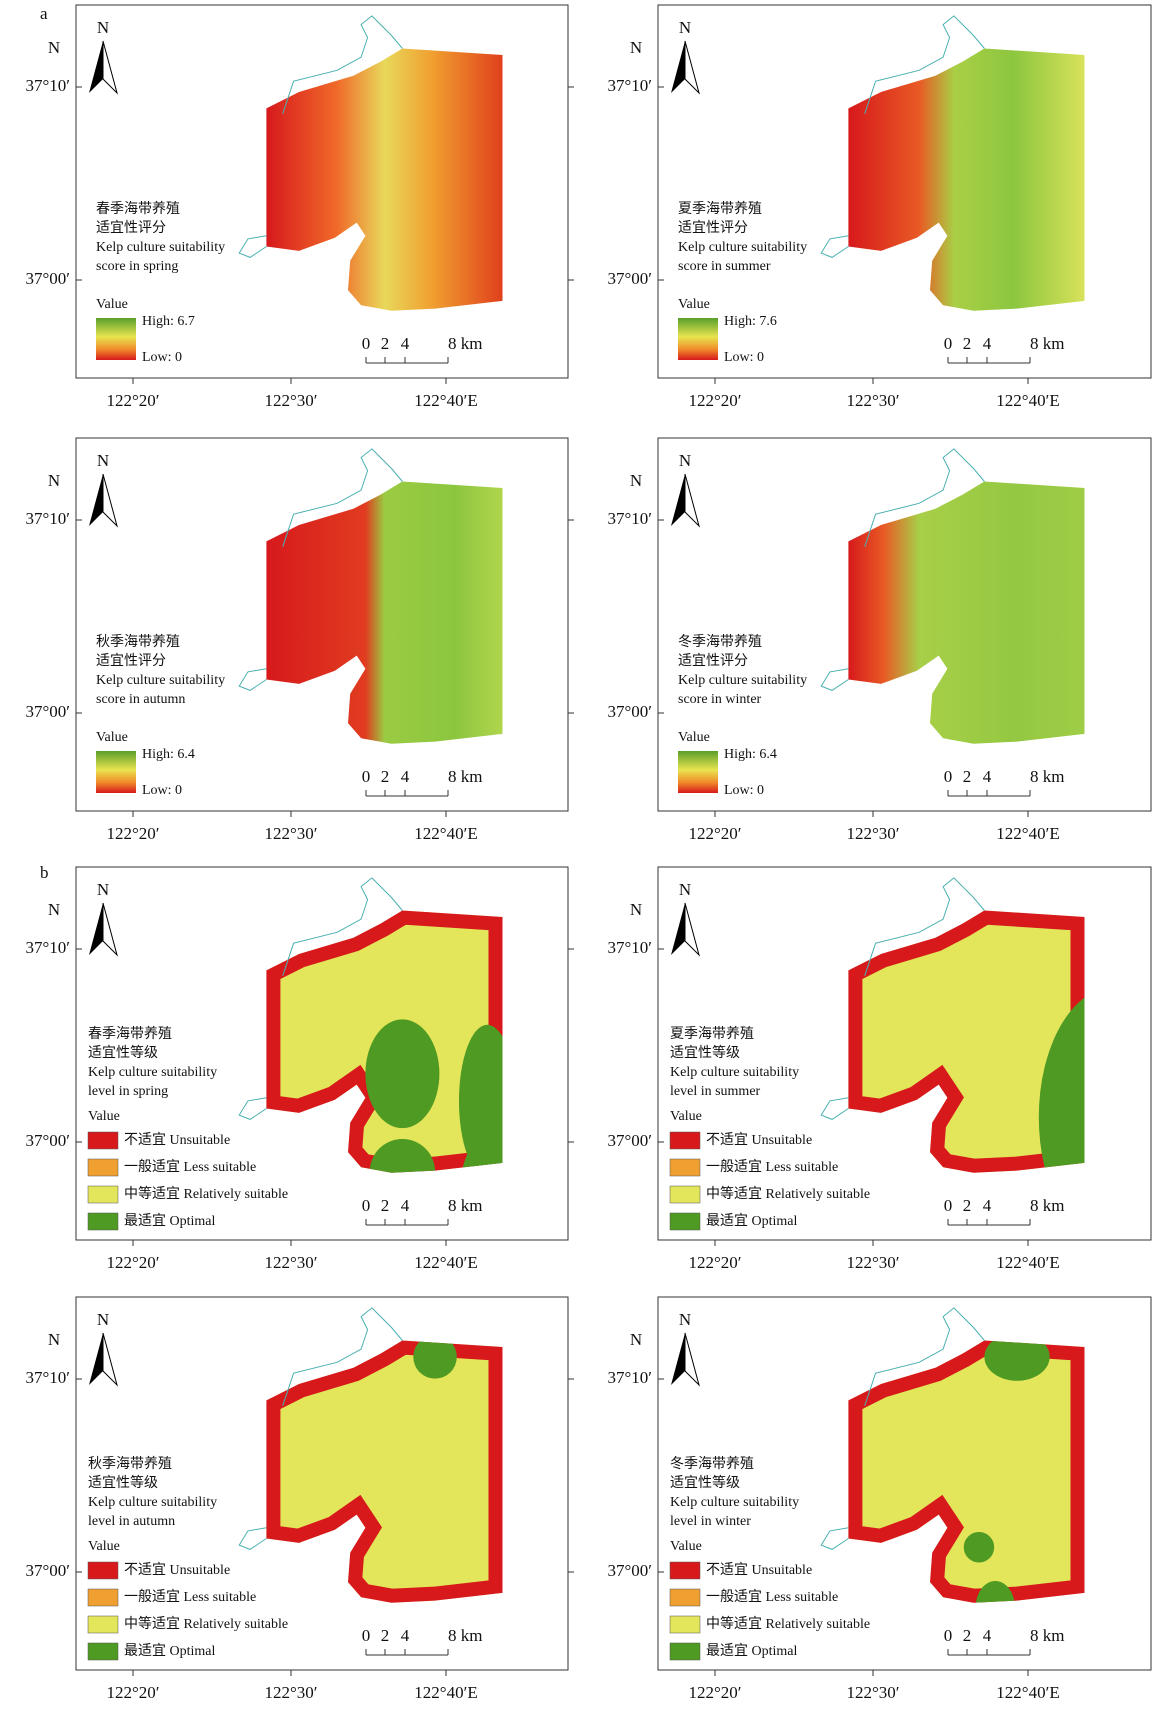 This screenshot has width=1152, height=1711. What do you see at coordinates (138, 641) in the screenshot?
I see `legend-title: 秋季海带养殖` at bounding box center [138, 641].